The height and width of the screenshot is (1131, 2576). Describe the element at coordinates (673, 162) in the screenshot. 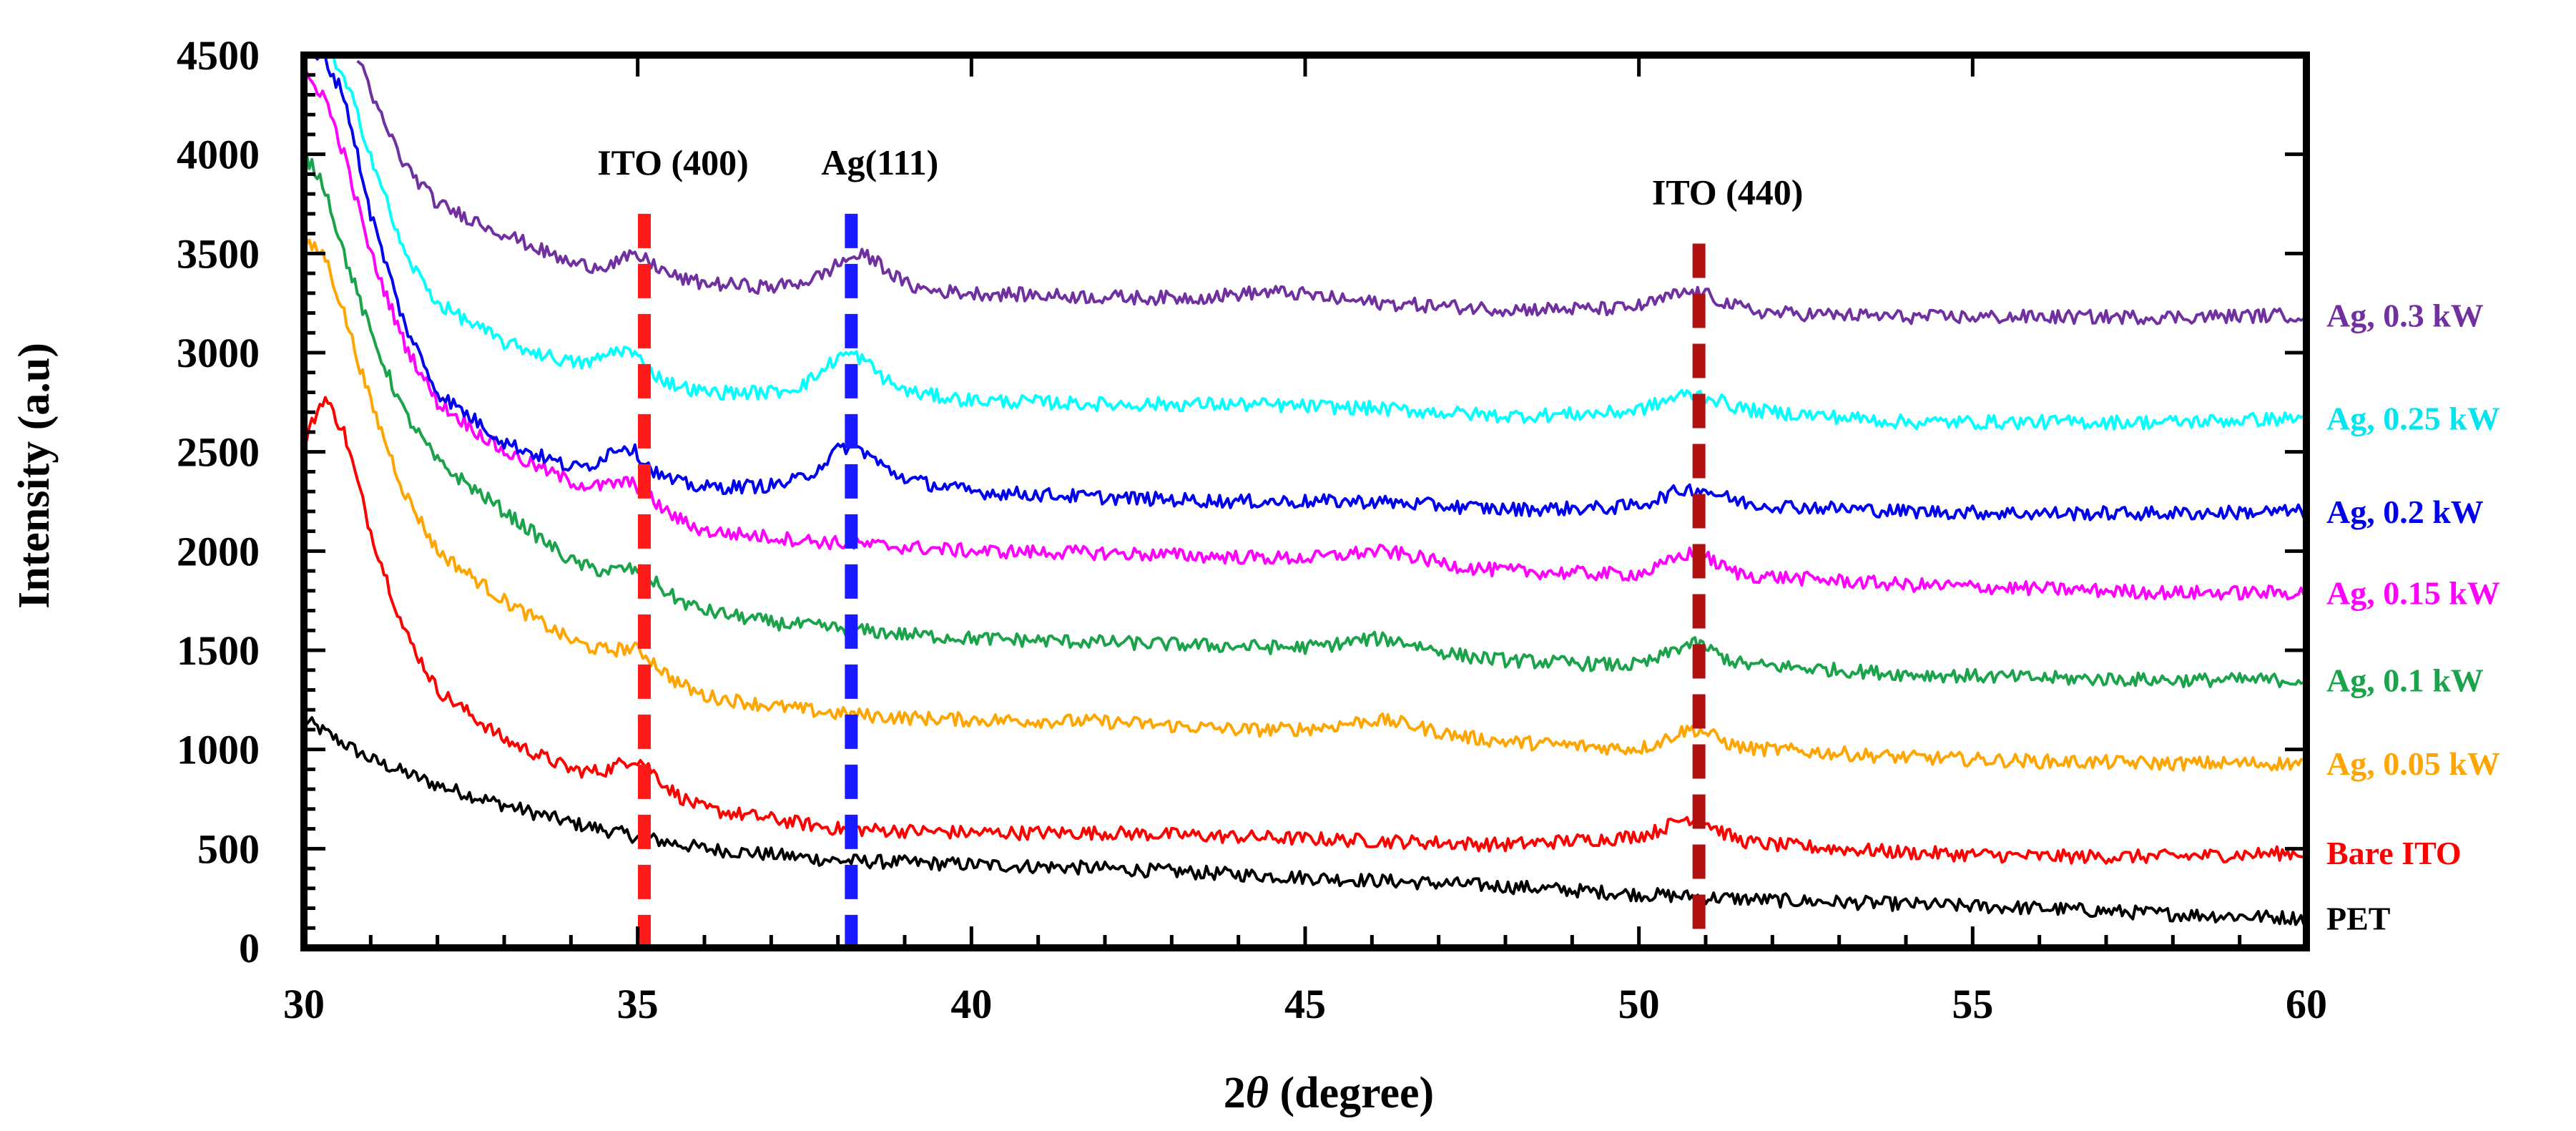

I see `peak-label-ito-400: ITO (400)` at that location.